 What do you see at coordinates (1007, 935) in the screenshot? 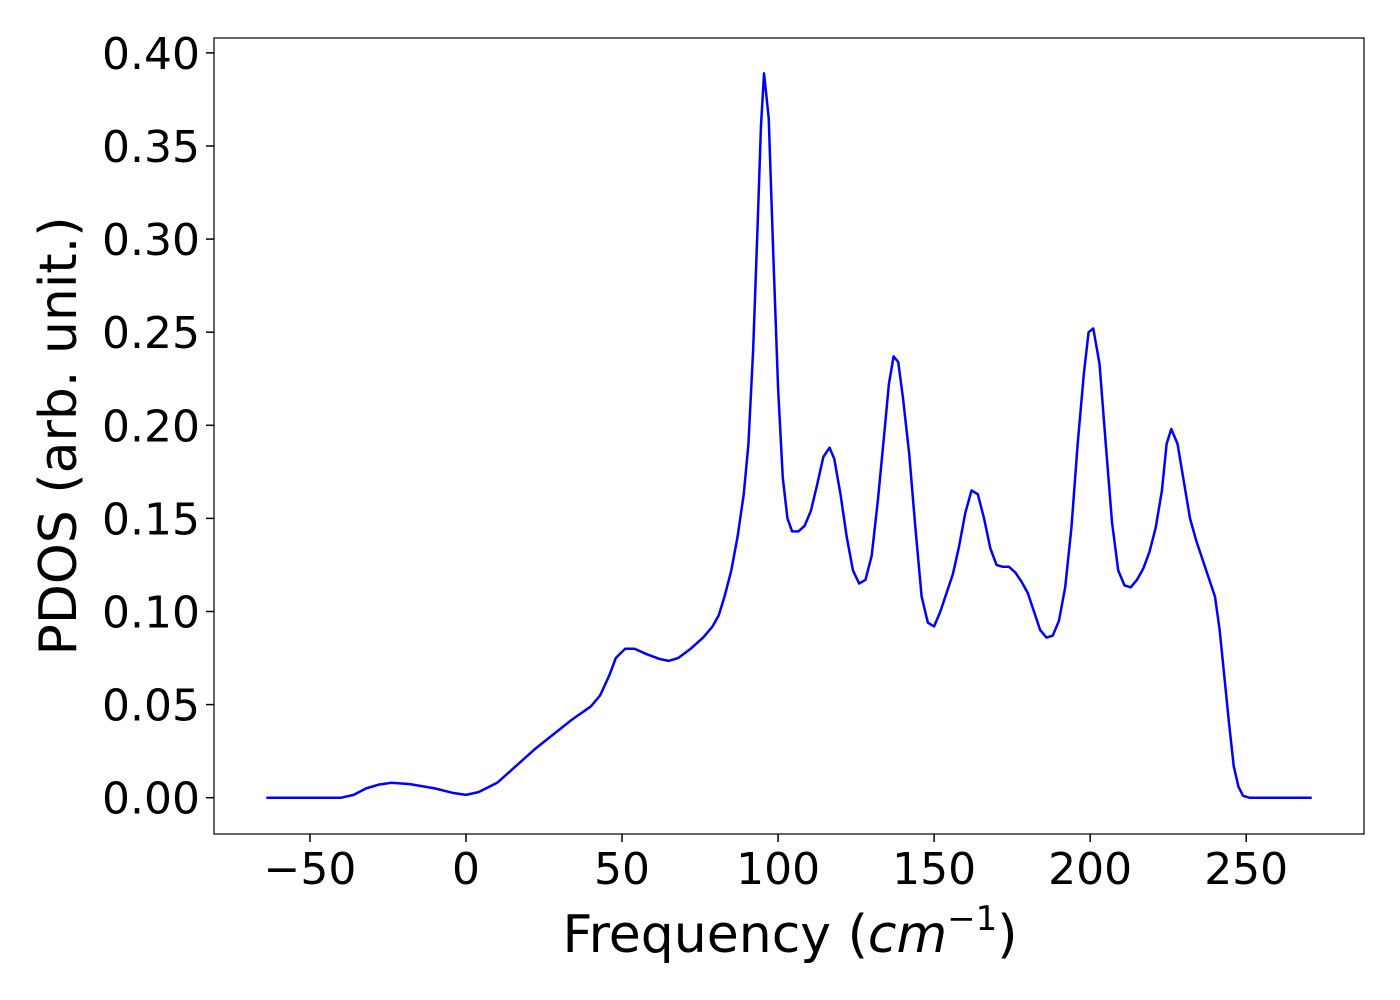
I see `x-label-part: )` at bounding box center [1007, 935].